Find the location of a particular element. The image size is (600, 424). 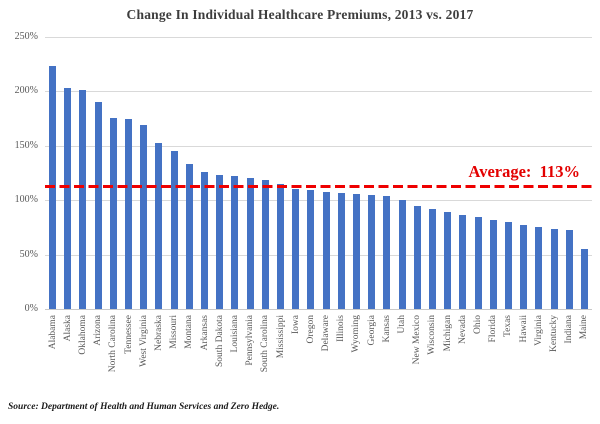

x-axis-label: Tennessee is located at coordinates (128, 334).